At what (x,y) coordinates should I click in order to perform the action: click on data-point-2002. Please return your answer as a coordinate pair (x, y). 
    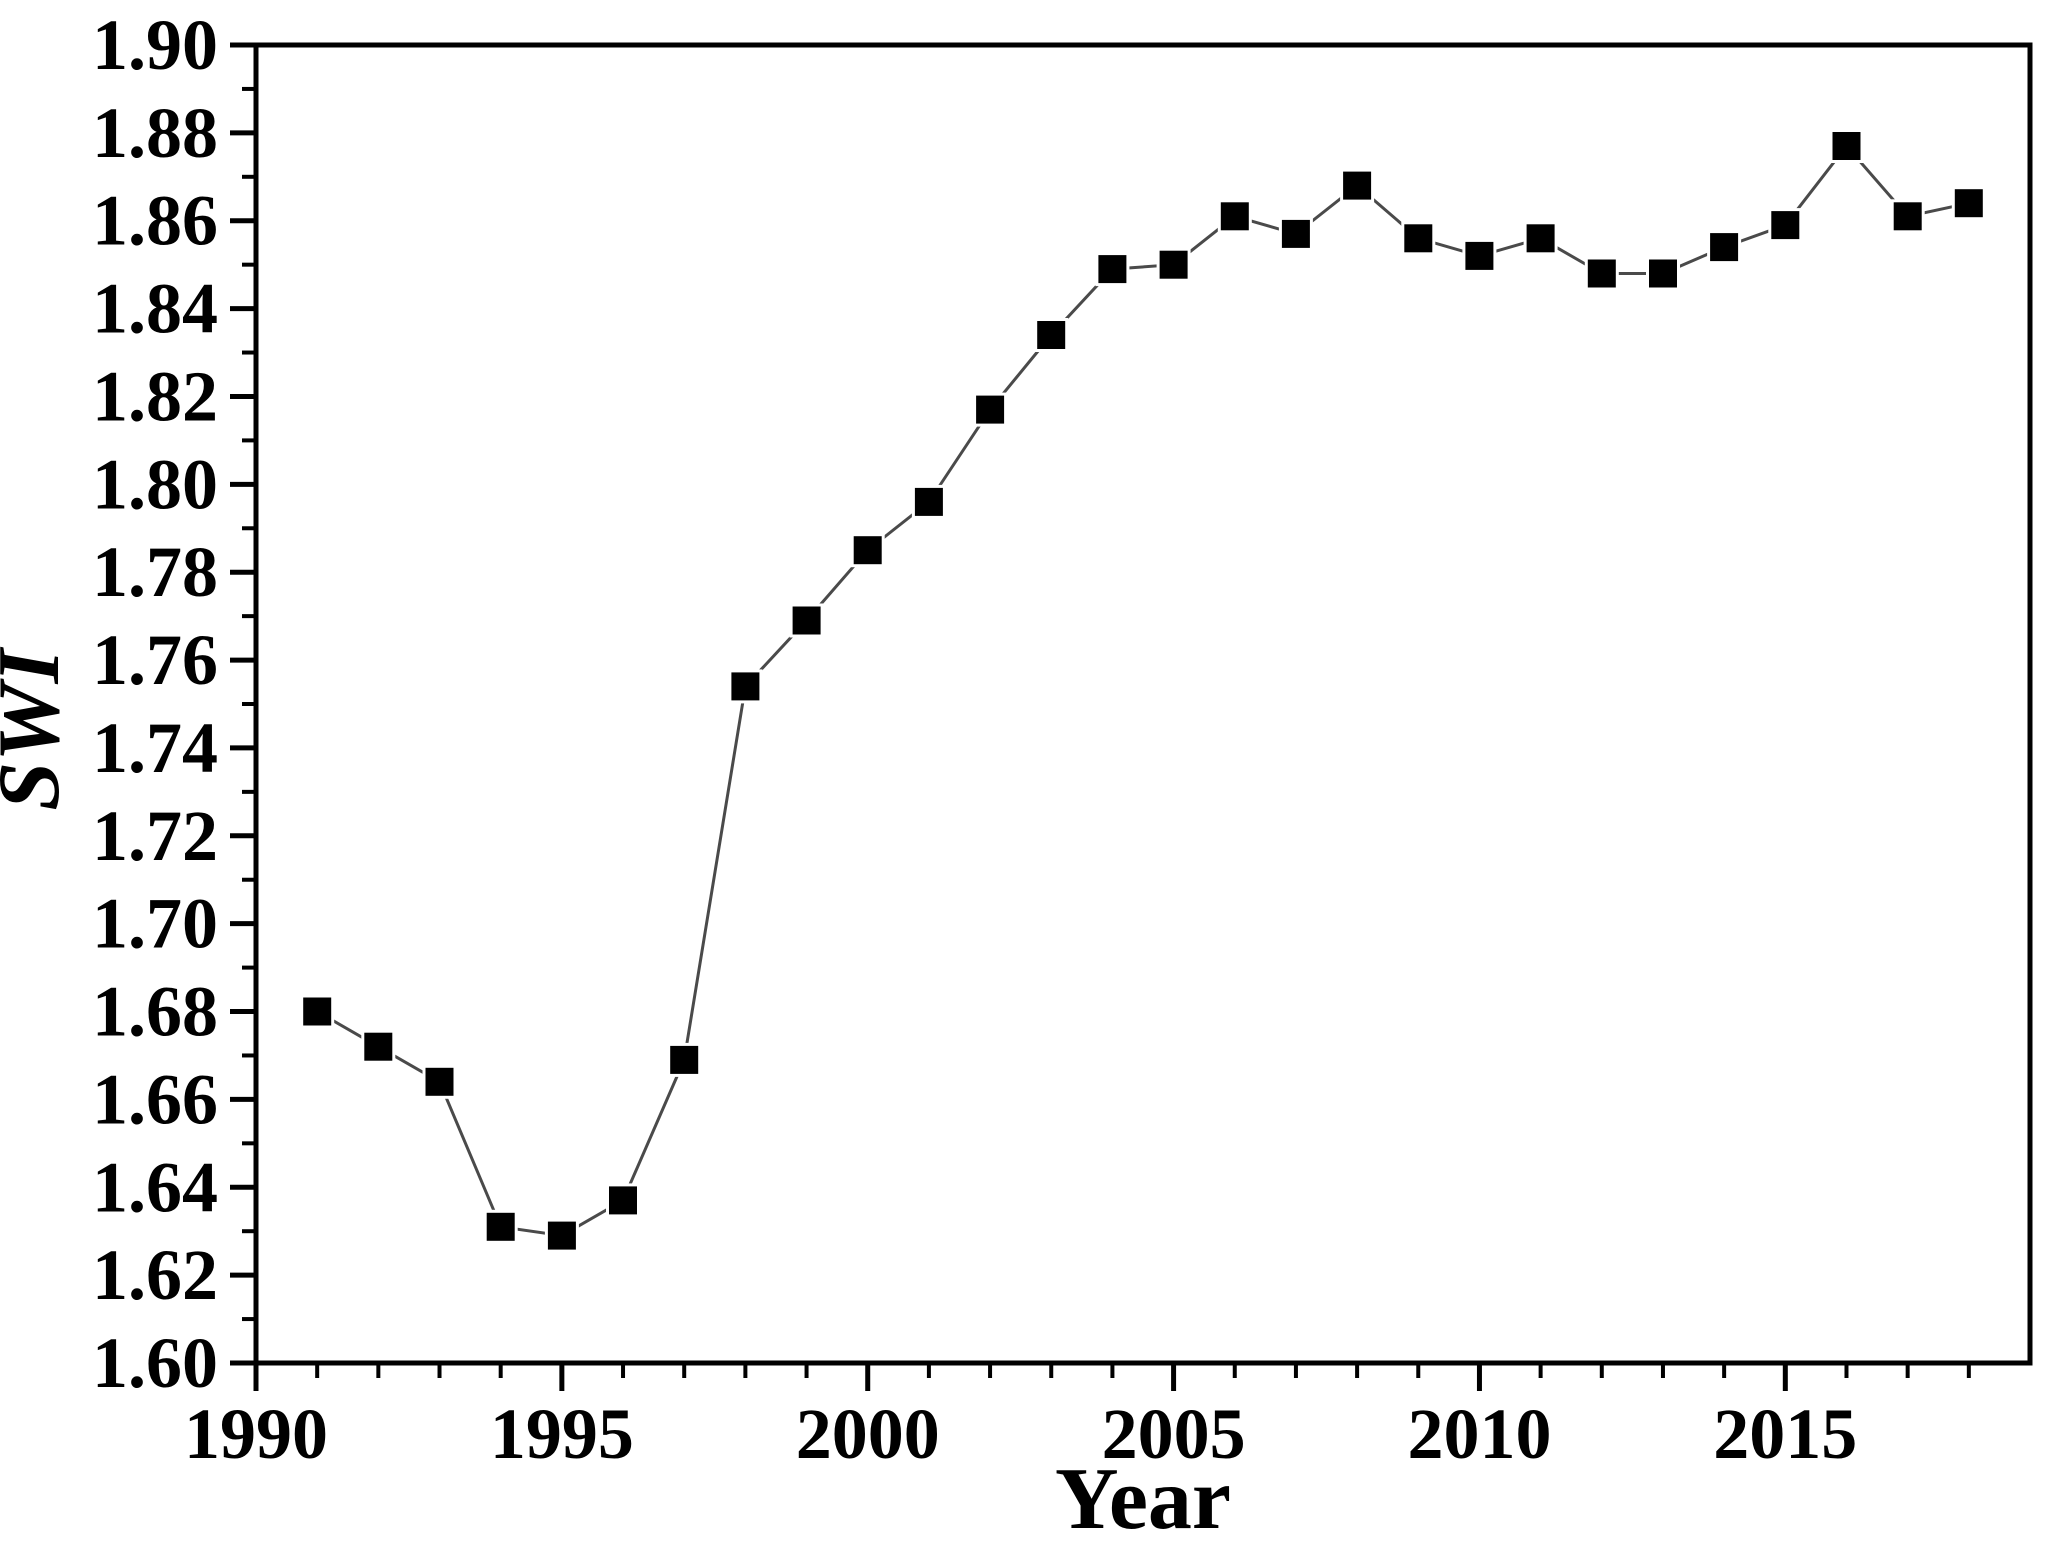
    Looking at the image, I should click on (990, 409).